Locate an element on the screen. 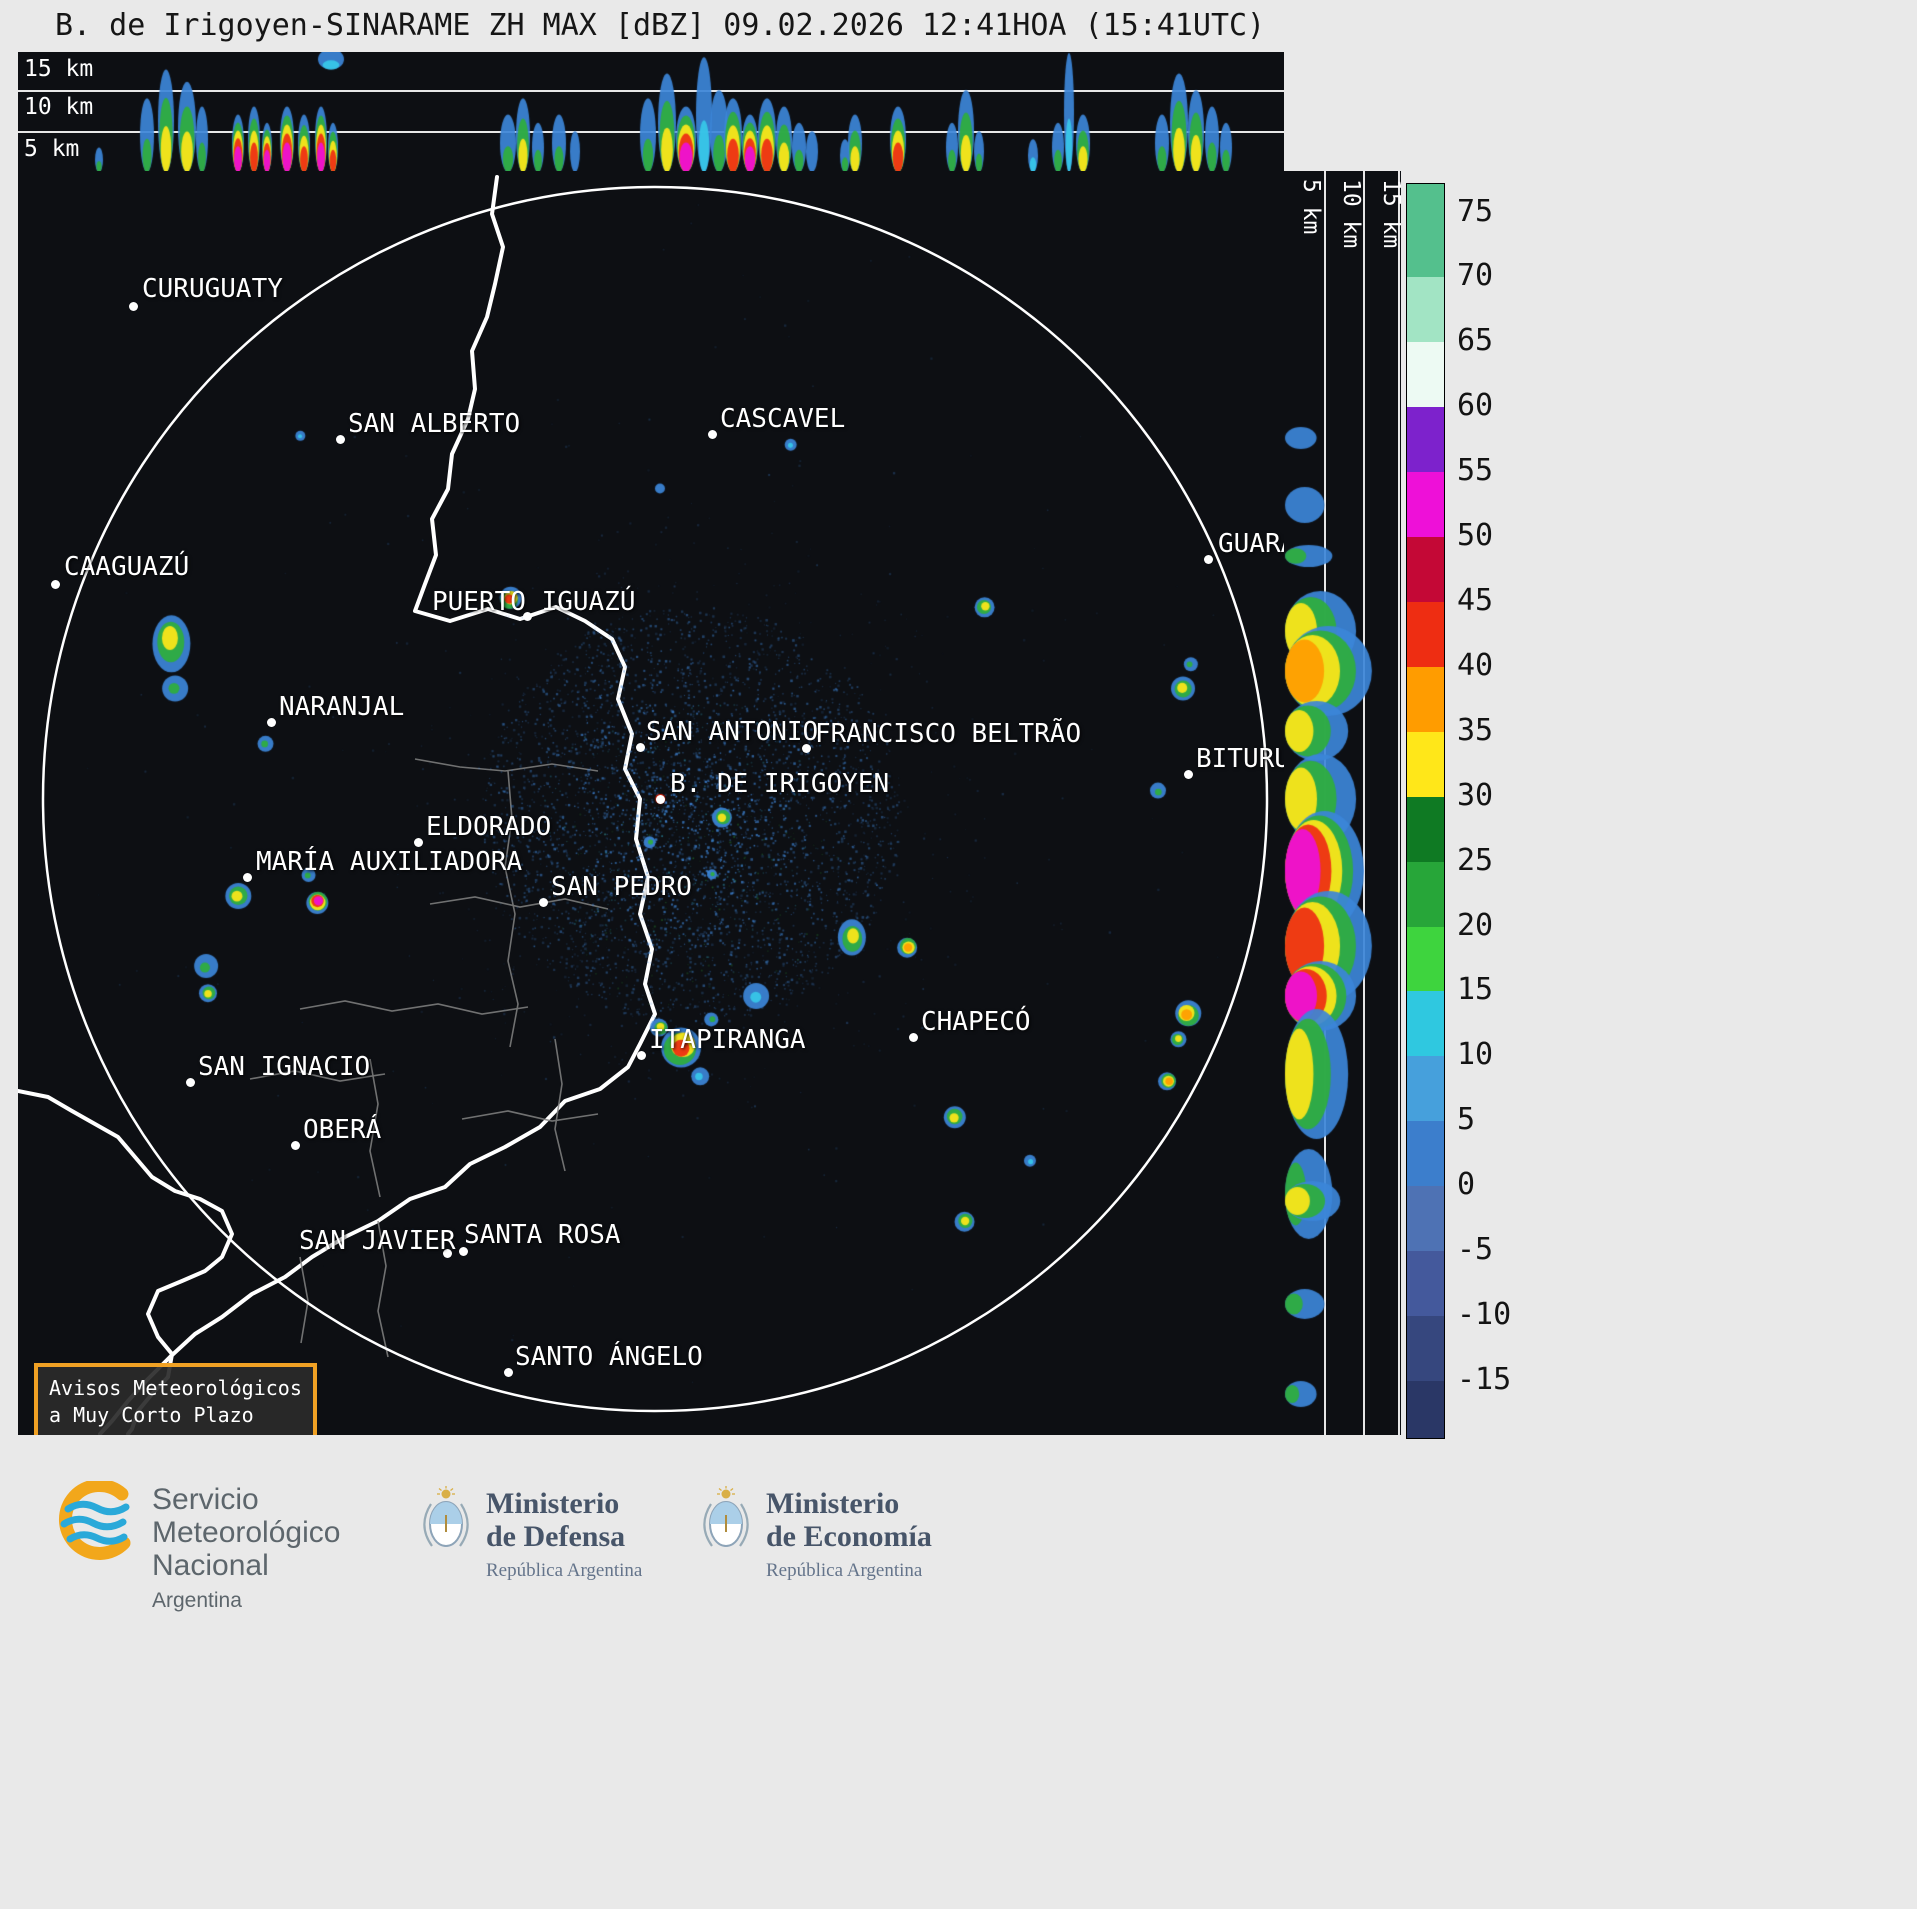 This screenshot has width=1917, height=1909. colorbar-segment--15dbz is located at coordinates (1425, 1348).